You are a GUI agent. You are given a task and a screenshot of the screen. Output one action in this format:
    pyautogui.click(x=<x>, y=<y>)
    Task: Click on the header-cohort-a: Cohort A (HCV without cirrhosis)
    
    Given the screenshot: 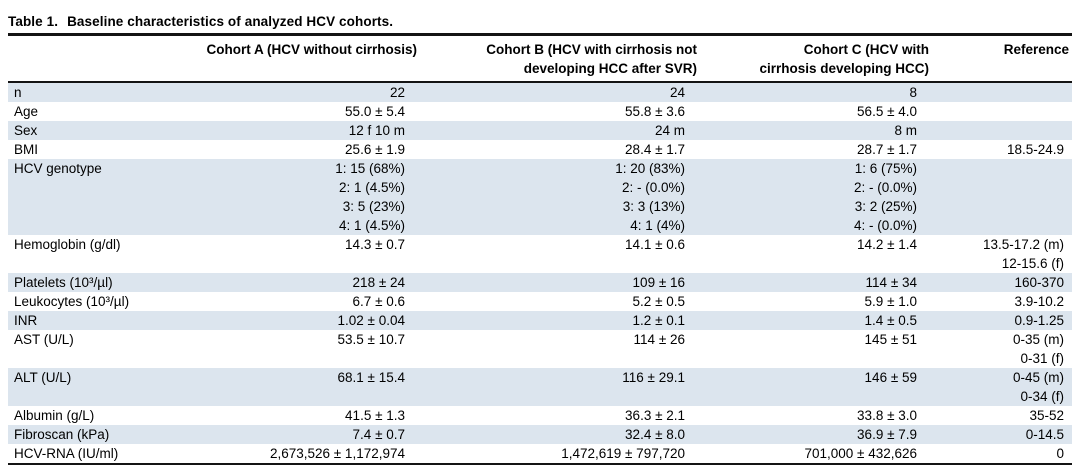 What is the action you would take?
    pyautogui.click(x=289, y=59)
    